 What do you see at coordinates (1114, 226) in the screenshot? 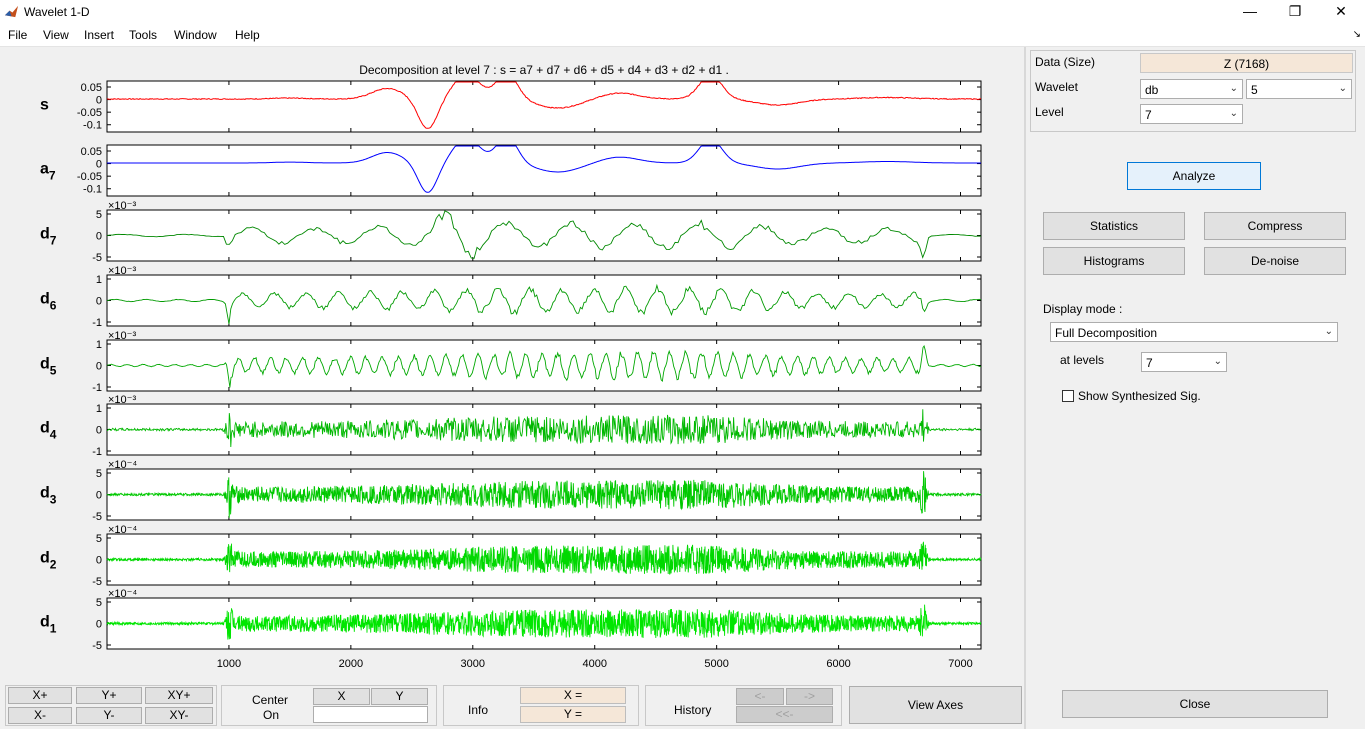
I see `statistics-button: Statistics` at bounding box center [1114, 226].